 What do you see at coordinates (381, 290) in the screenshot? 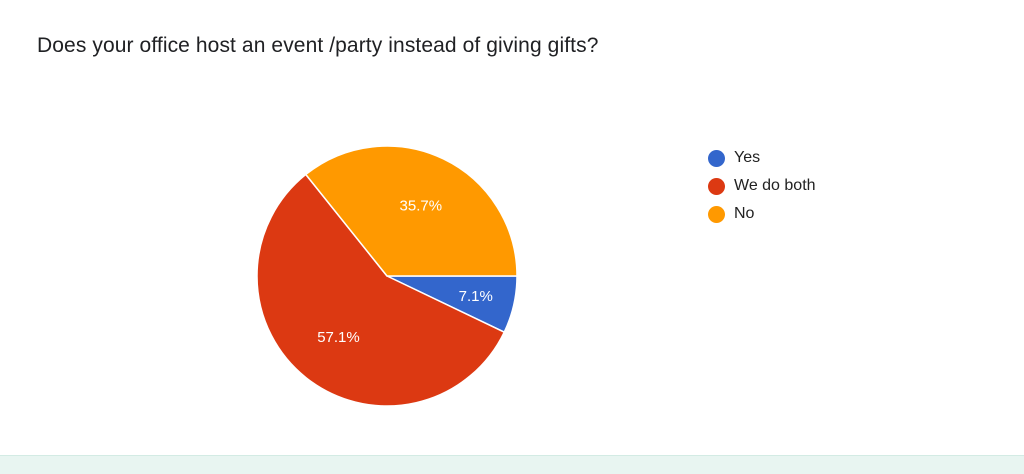
I see `pie-slice-we-do-both` at bounding box center [381, 290].